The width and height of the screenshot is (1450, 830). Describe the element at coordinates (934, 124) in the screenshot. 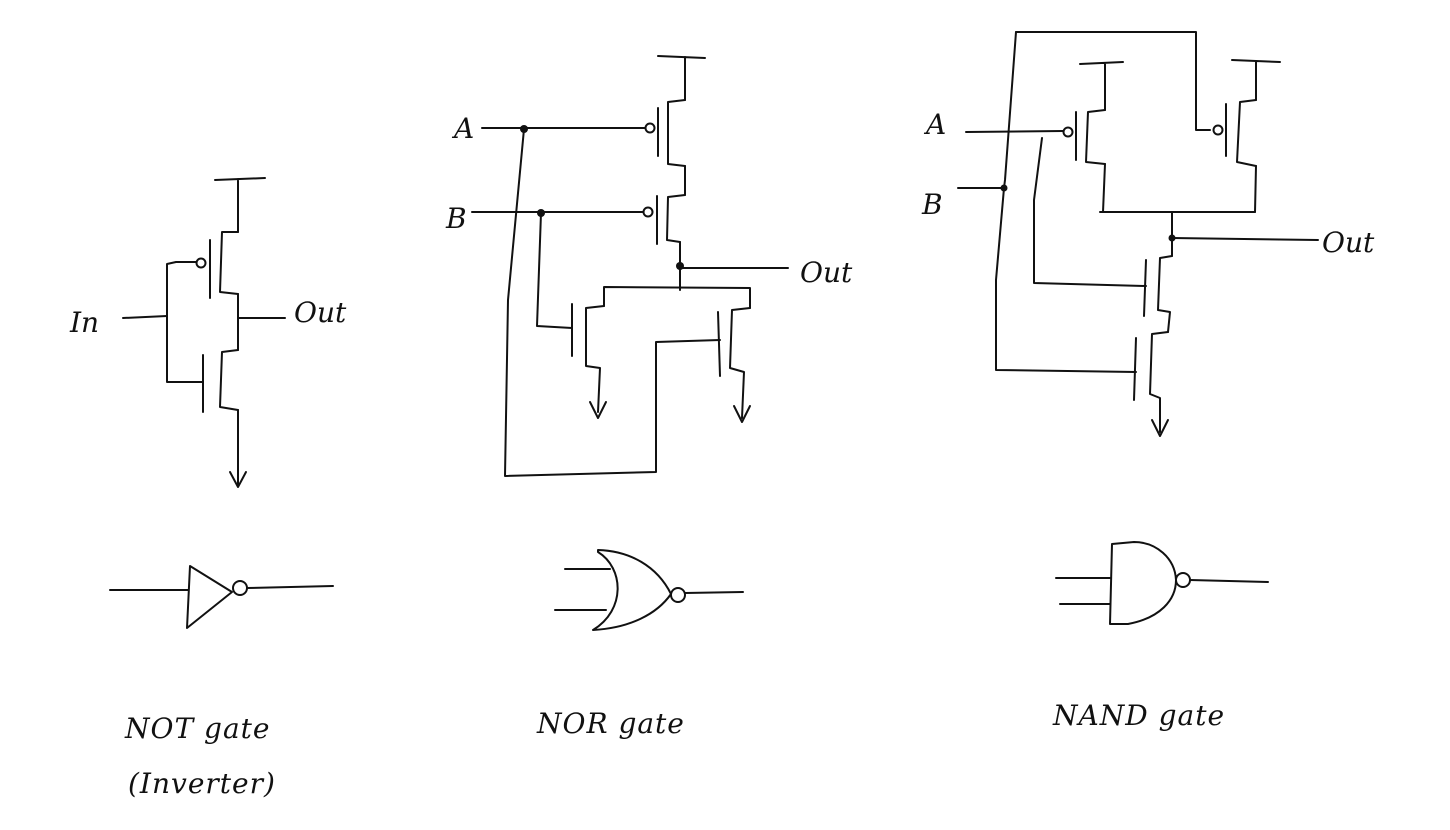

I see `nand-input-a-label: A` at that location.